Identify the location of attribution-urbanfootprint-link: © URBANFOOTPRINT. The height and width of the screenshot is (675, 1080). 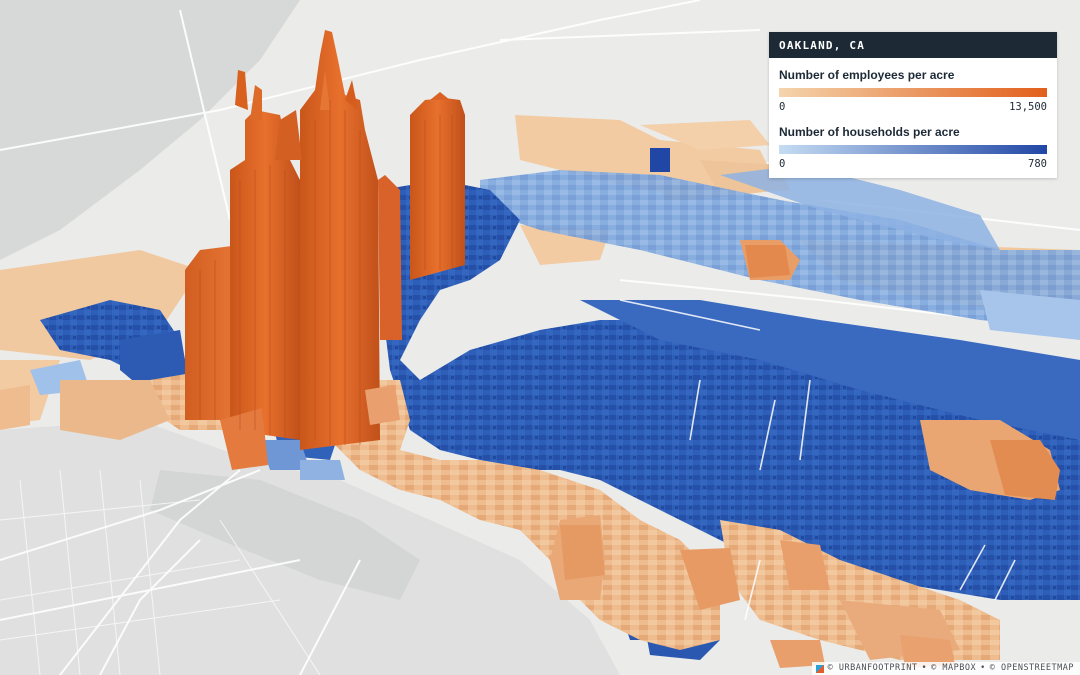
(873, 668).